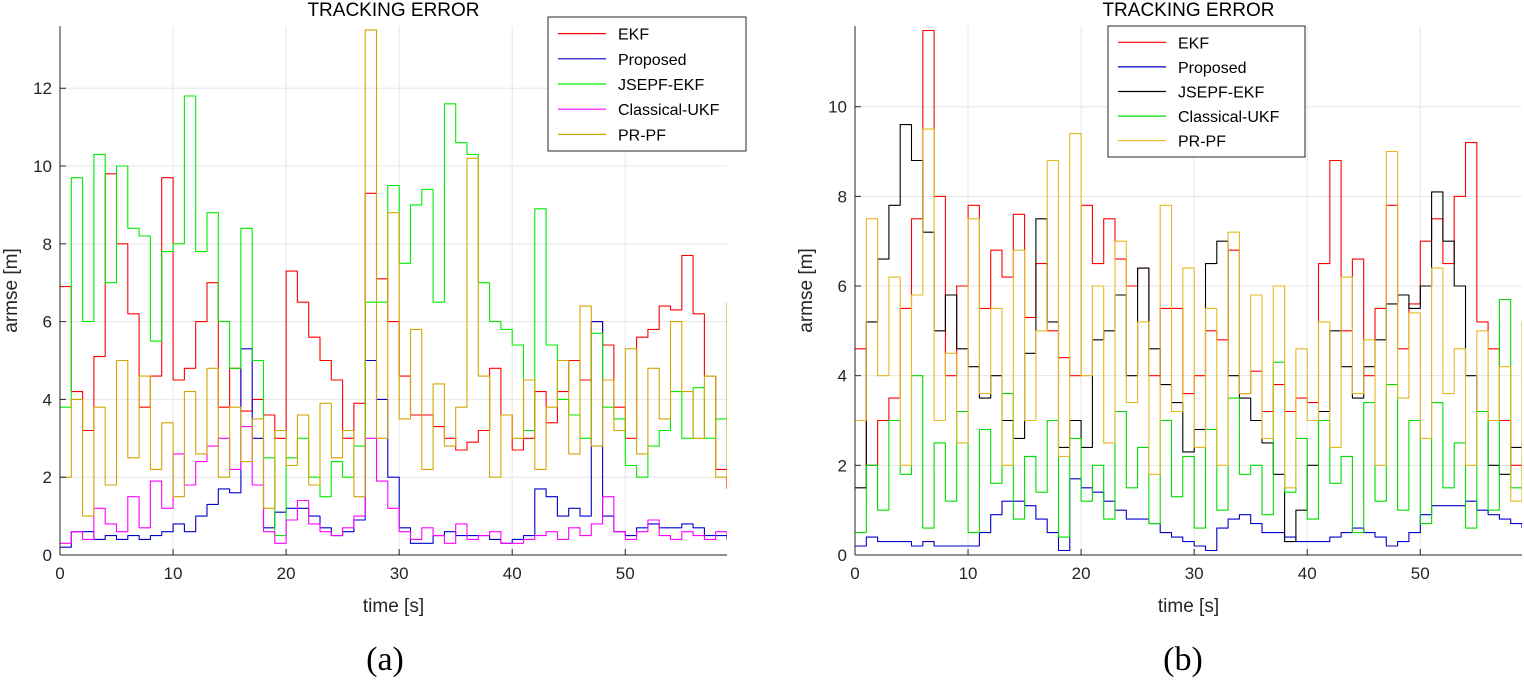 The width and height of the screenshot is (1524, 680). Describe the element at coordinates (393, 485) in the screenshot. I see `panel-a-series-line-classical-ukf` at that location.